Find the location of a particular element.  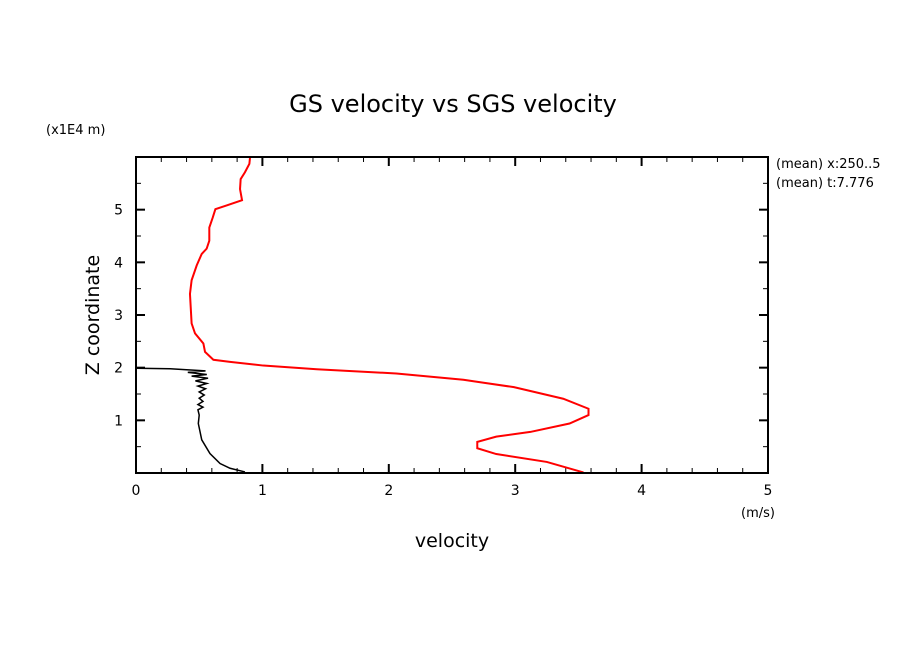

y-axis-label: Z coordinate is located at coordinates (93, 315).